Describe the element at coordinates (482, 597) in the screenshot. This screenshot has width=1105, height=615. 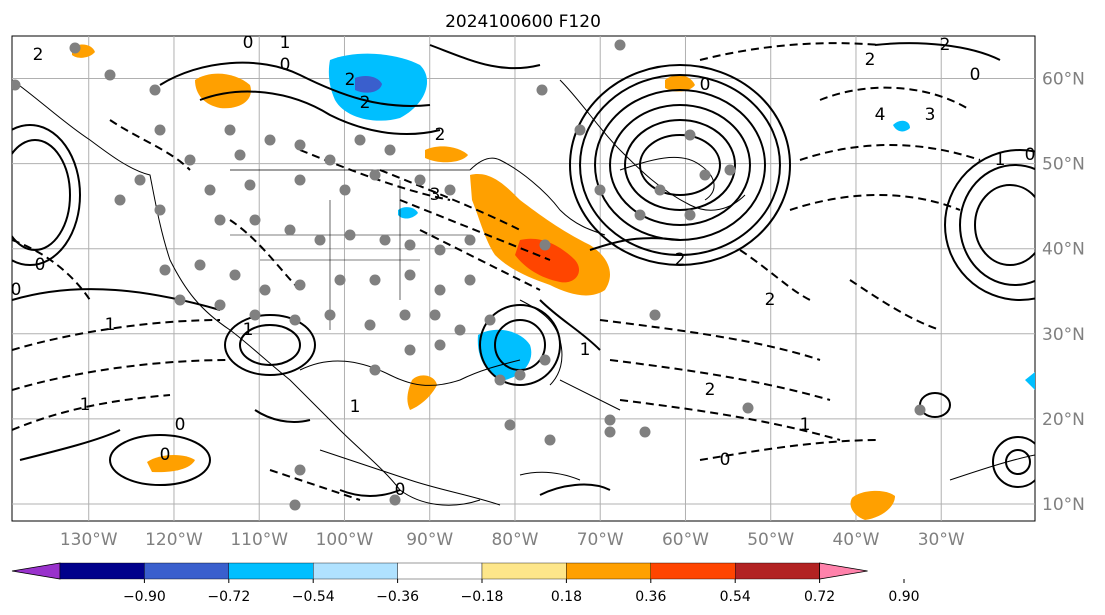
I see `colorbar-tick-label: −0.18` at that location.